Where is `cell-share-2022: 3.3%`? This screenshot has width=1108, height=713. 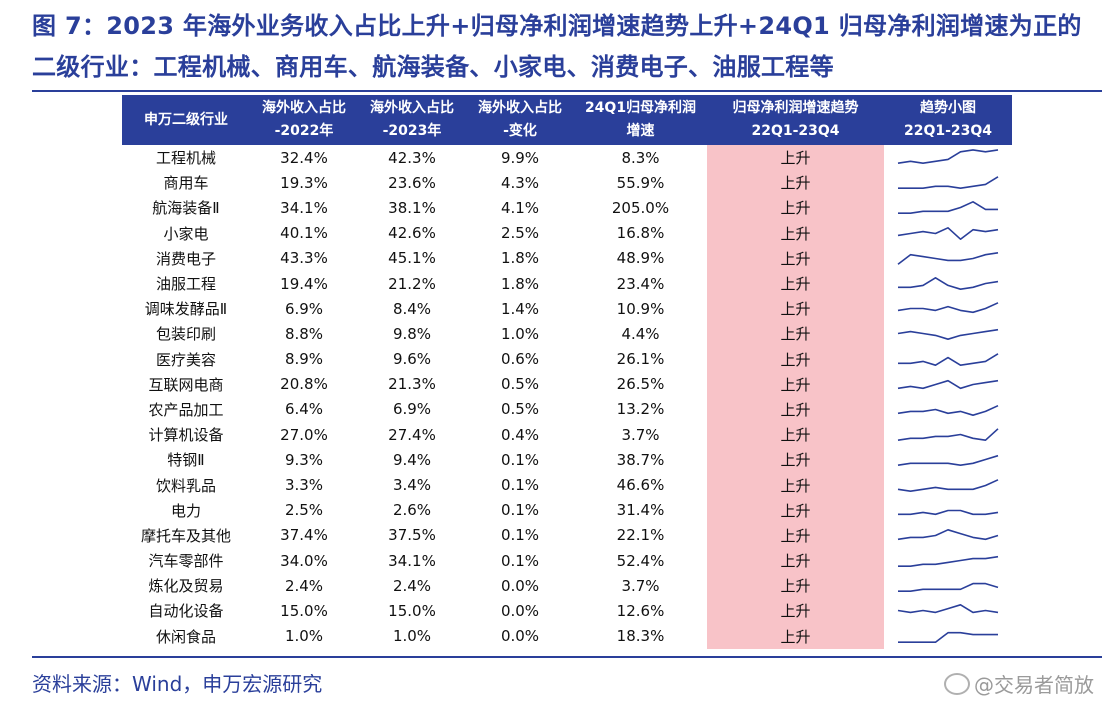 cell-share-2022: 3.3% is located at coordinates (304, 485).